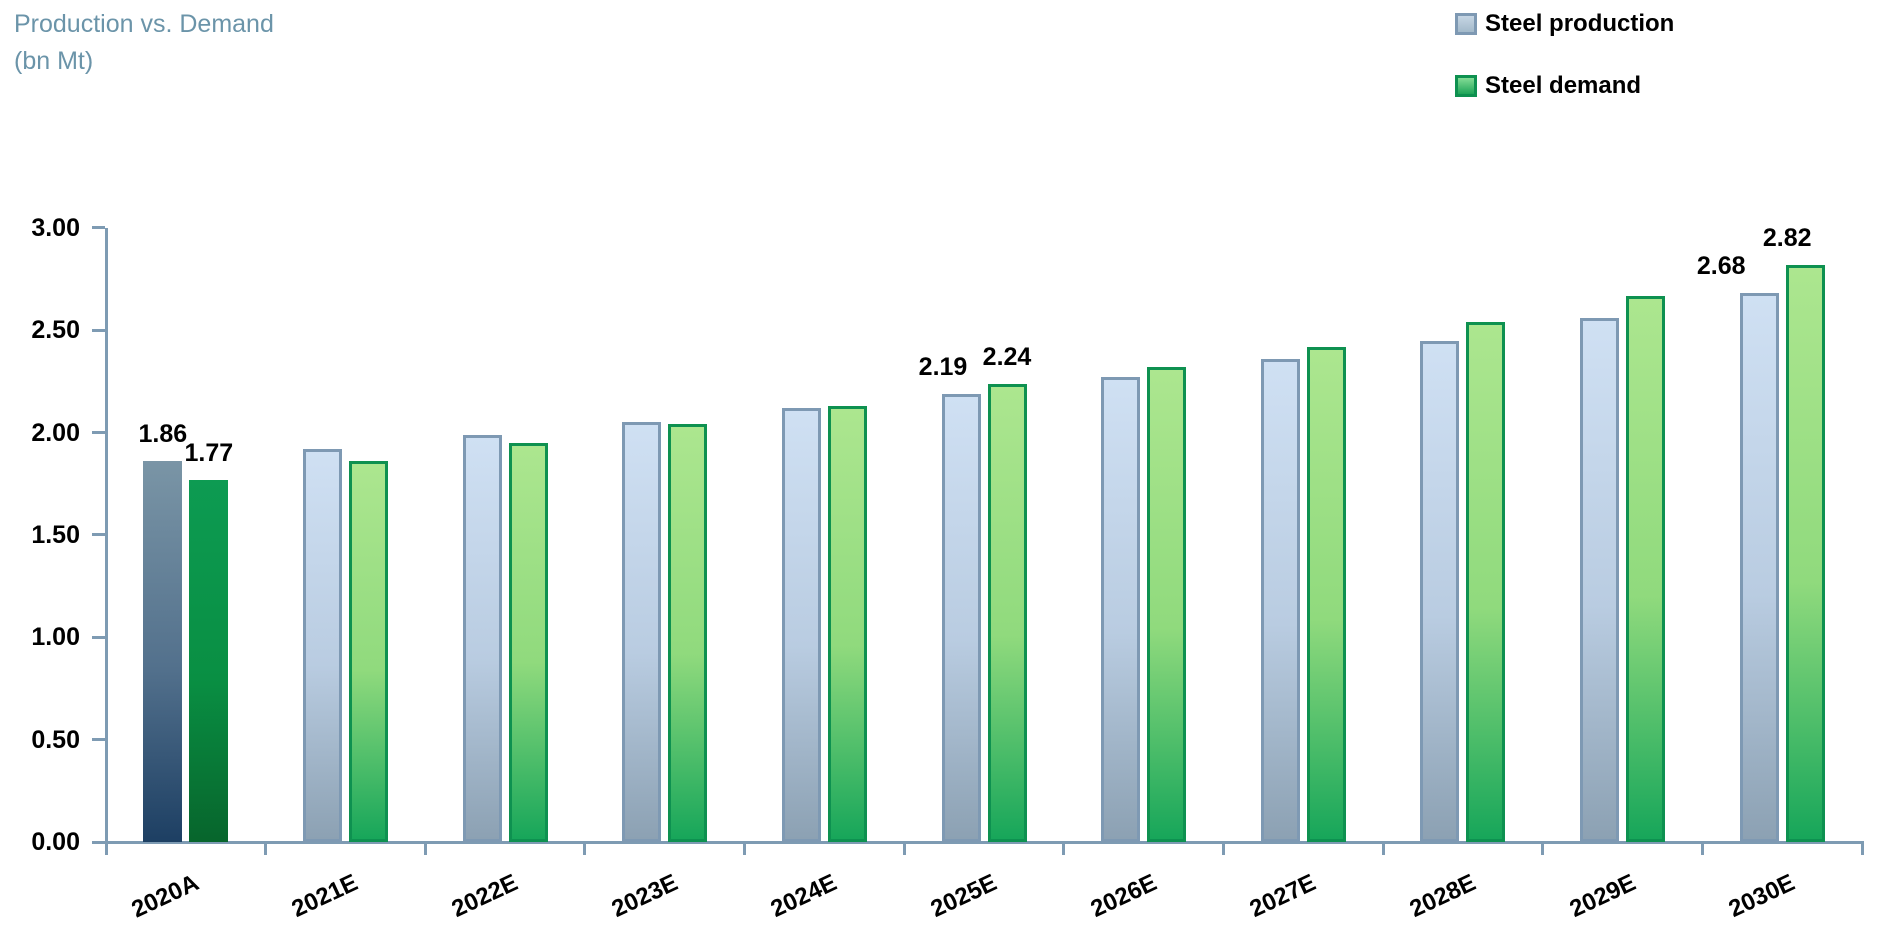 Image resolution: width=1878 pixels, height=946 pixels. I want to click on bar-production-2028E, so click(1440, 591).